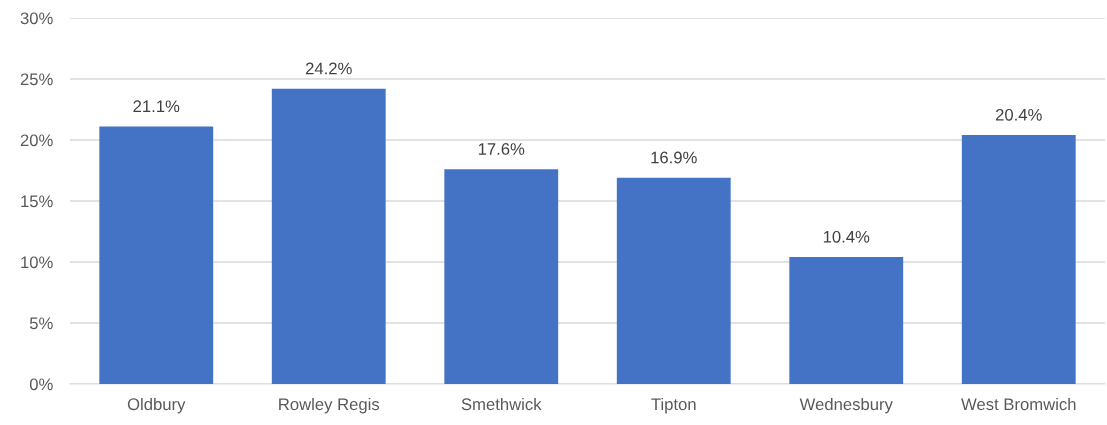 The image size is (1107, 425). What do you see at coordinates (846, 236) in the screenshot?
I see `data-label: 10.4%` at bounding box center [846, 236].